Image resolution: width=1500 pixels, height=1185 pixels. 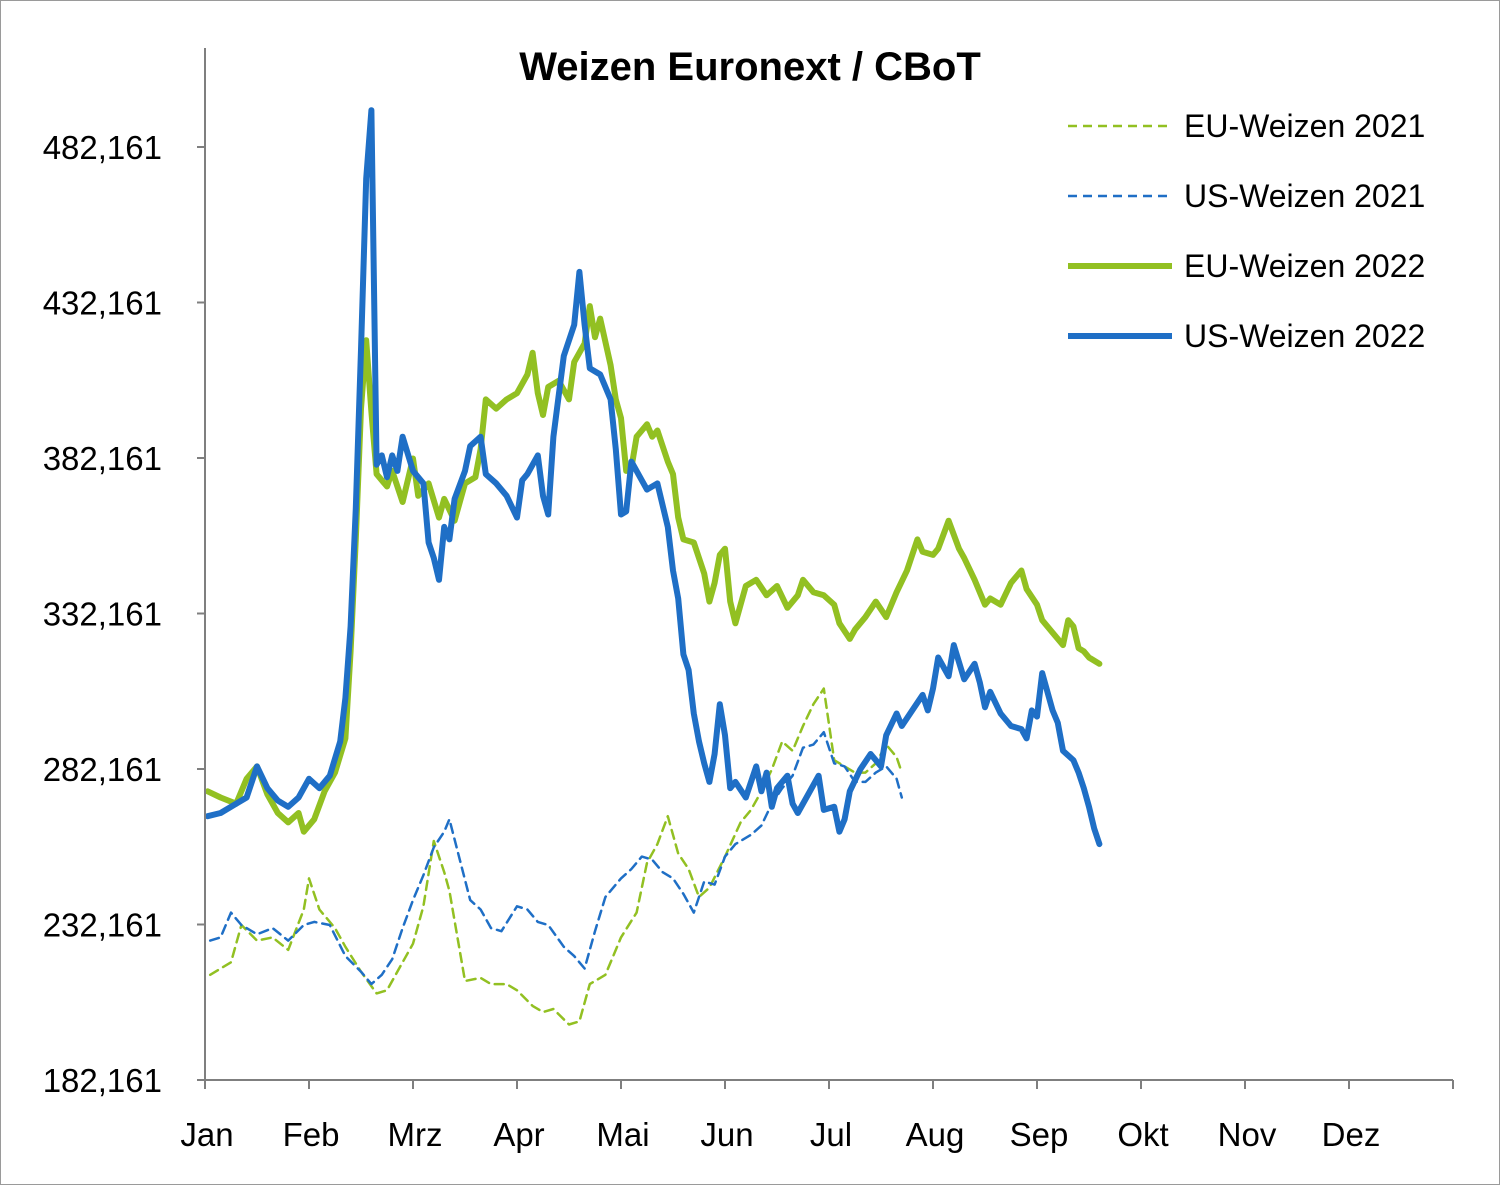 What do you see at coordinates (831, 1134) in the screenshot?
I see `x-tick-label: Jul` at bounding box center [831, 1134].